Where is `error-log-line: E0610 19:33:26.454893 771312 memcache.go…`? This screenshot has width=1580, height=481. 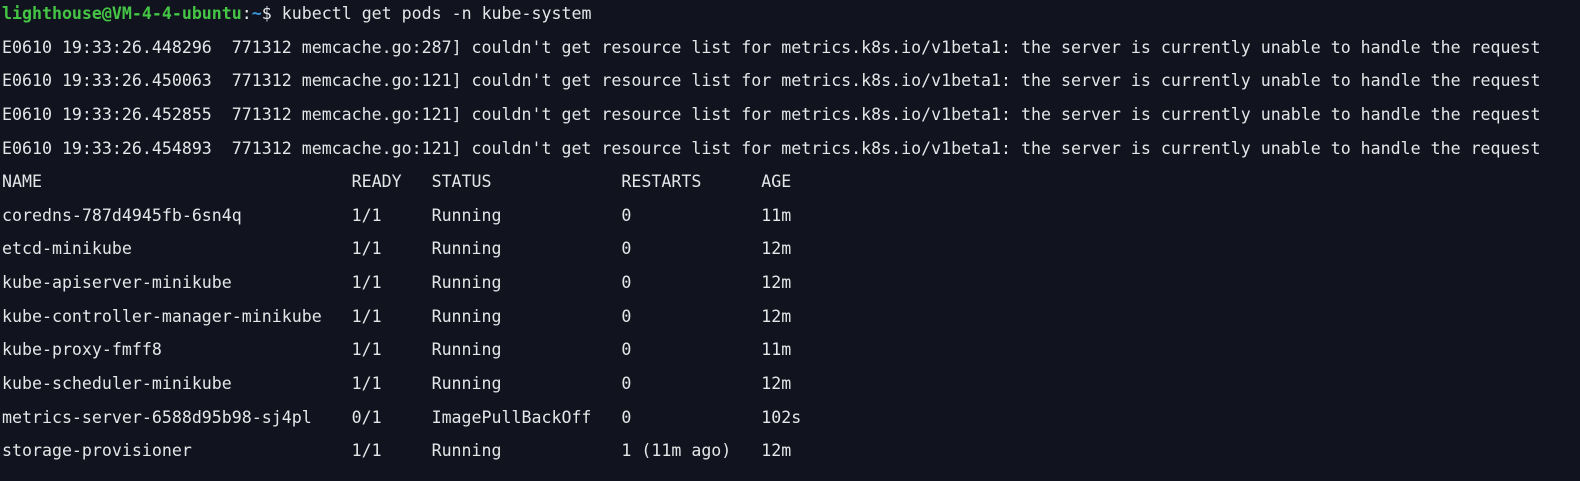 error-log-line: E0610 19:33:26.454893 771312 memcache.go… is located at coordinates (771, 148).